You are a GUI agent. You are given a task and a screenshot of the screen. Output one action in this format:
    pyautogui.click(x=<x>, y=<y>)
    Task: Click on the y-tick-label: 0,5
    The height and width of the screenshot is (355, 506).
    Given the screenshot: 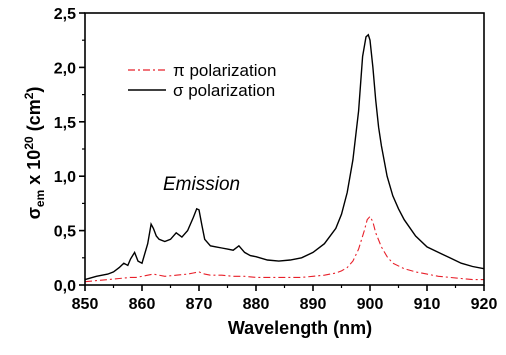 What is the action you would take?
    pyautogui.click(x=65, y=232)
    